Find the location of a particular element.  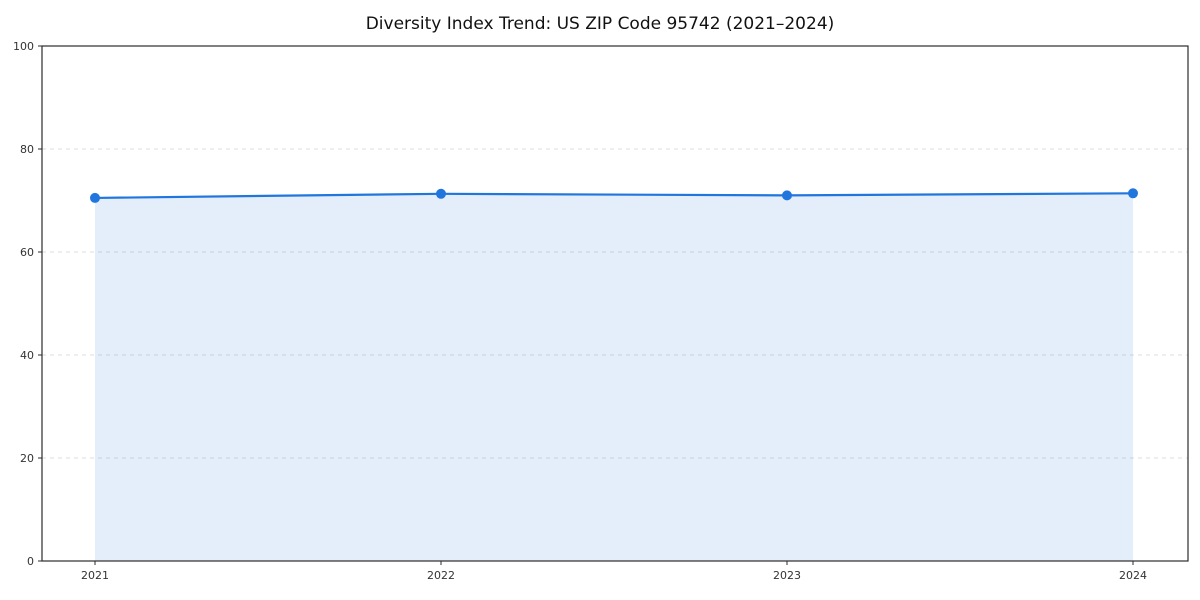

y-tick-label: 60 is located at coordinates (27, 252).